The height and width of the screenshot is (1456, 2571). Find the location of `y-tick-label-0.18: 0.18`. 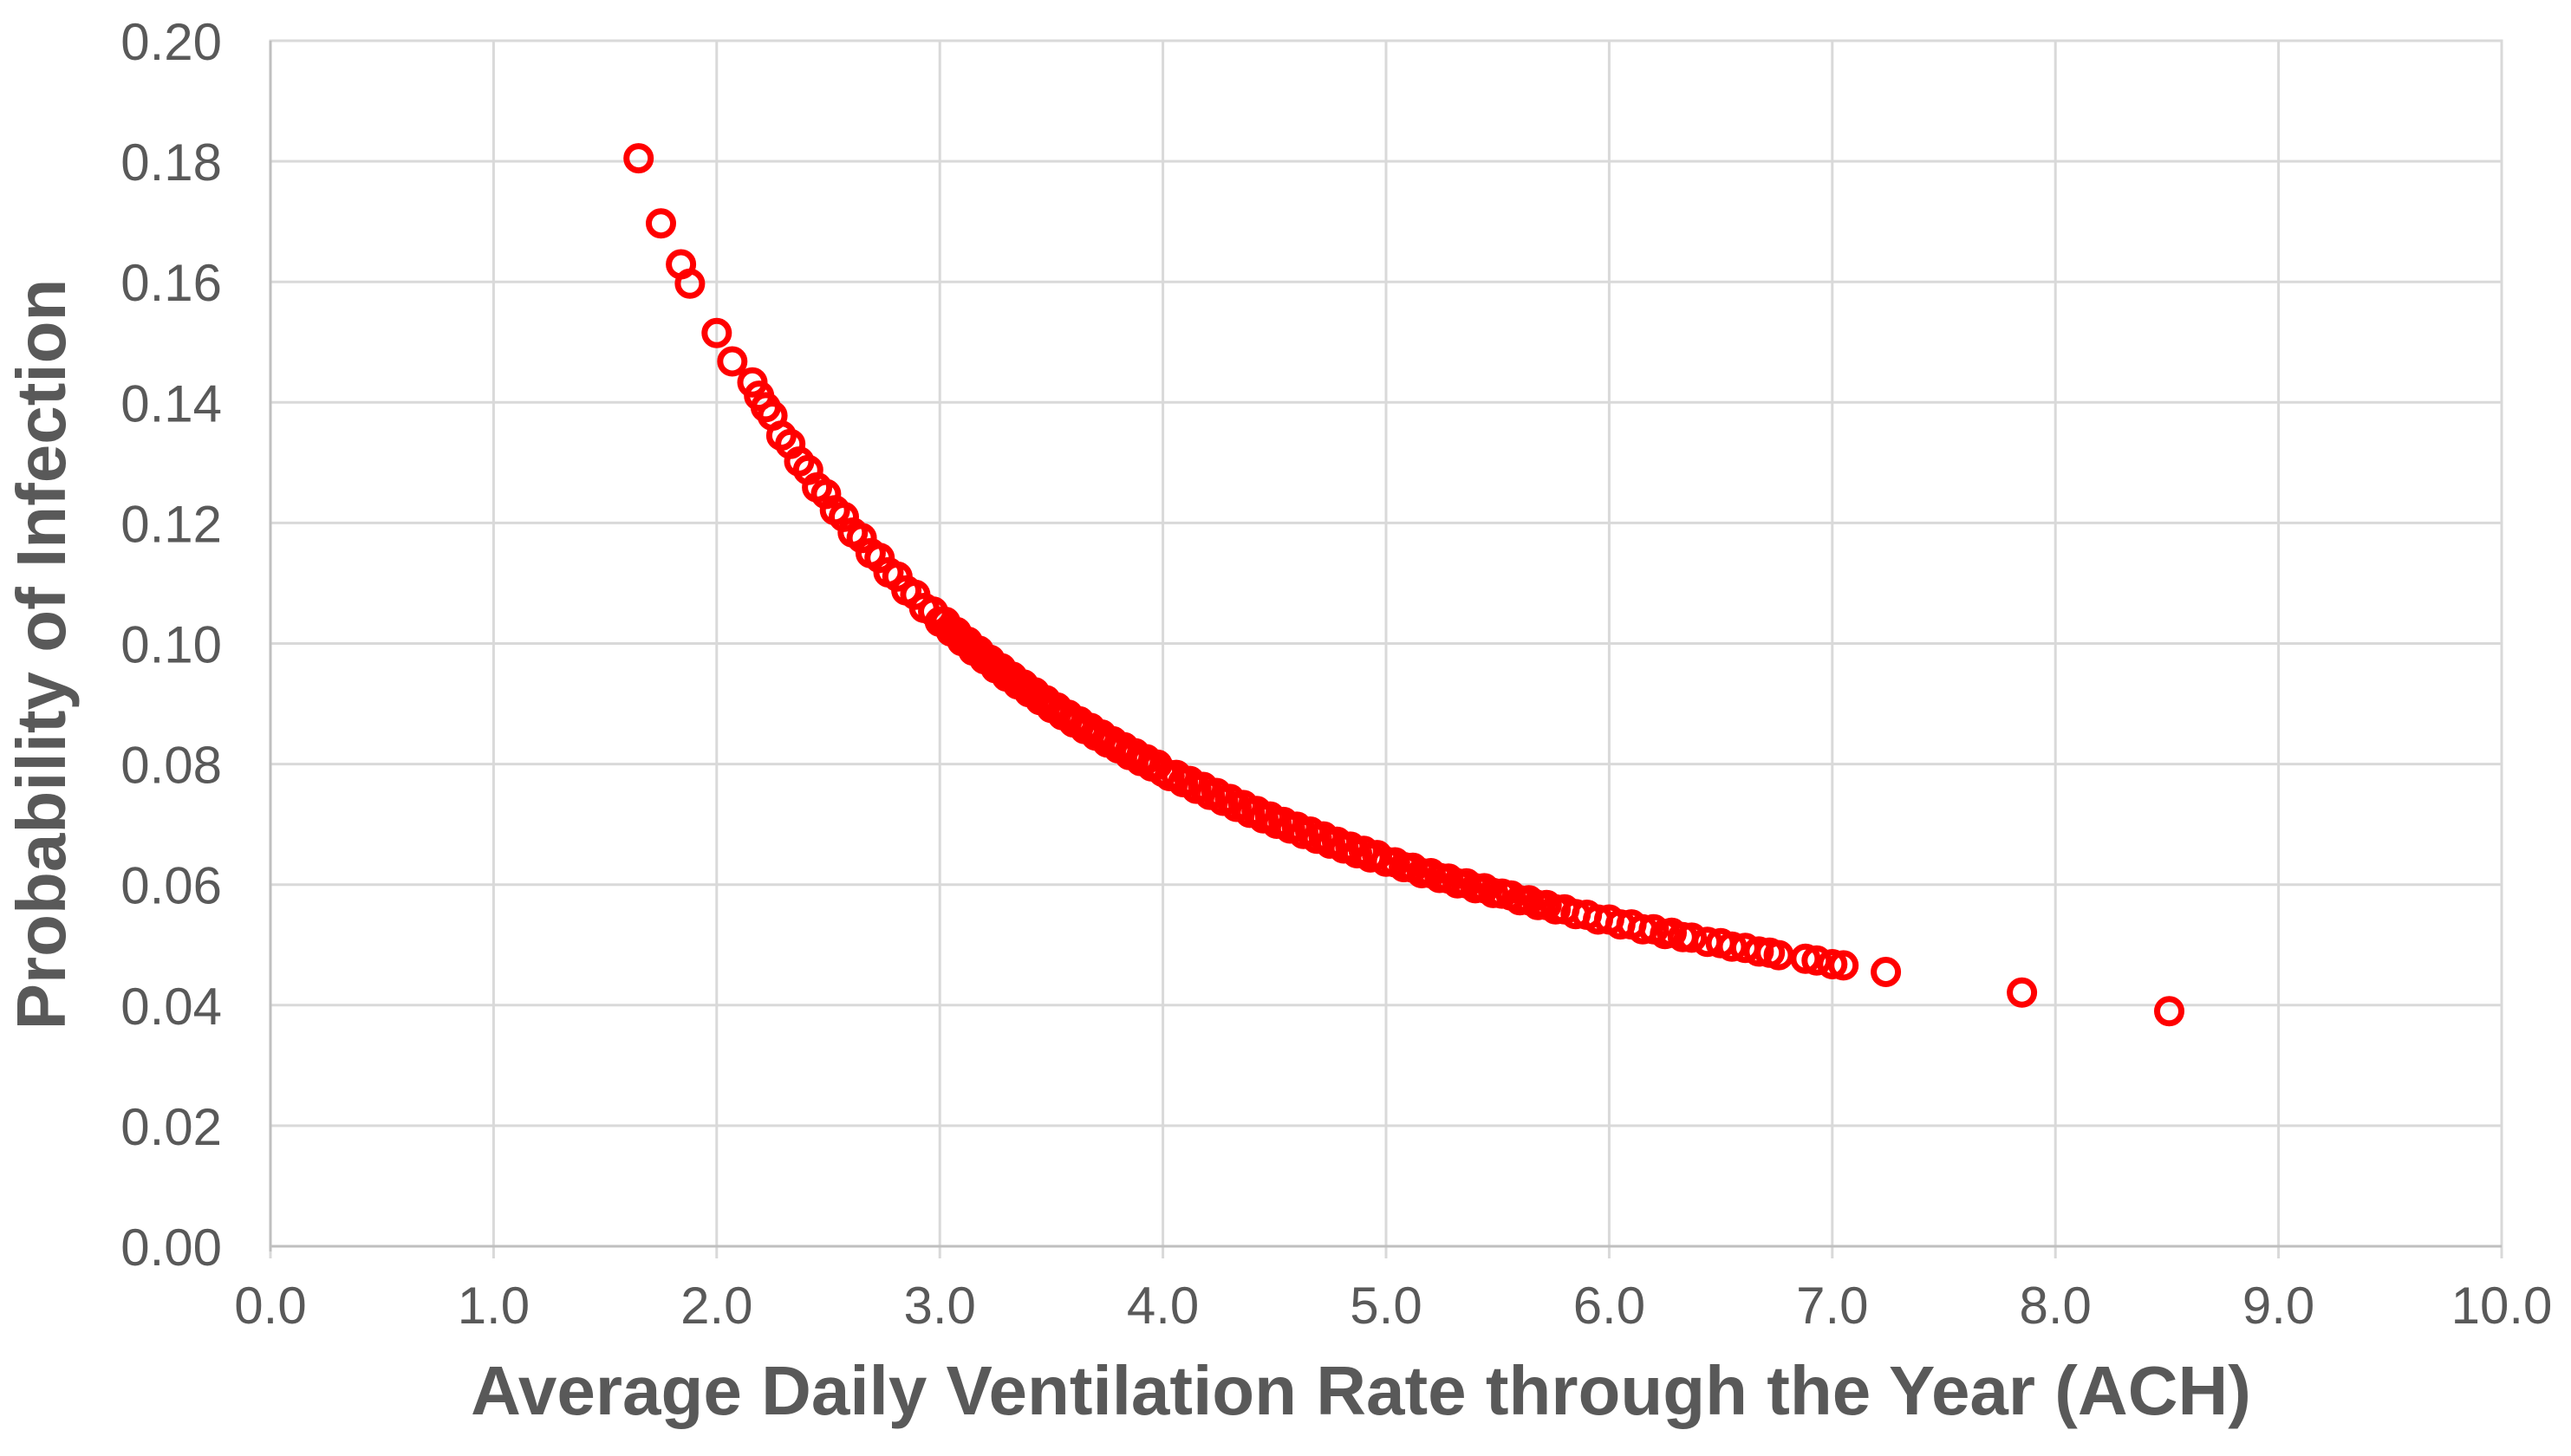

y-tick-label-0.18: 0.18 is located at coordinates (171, 162).